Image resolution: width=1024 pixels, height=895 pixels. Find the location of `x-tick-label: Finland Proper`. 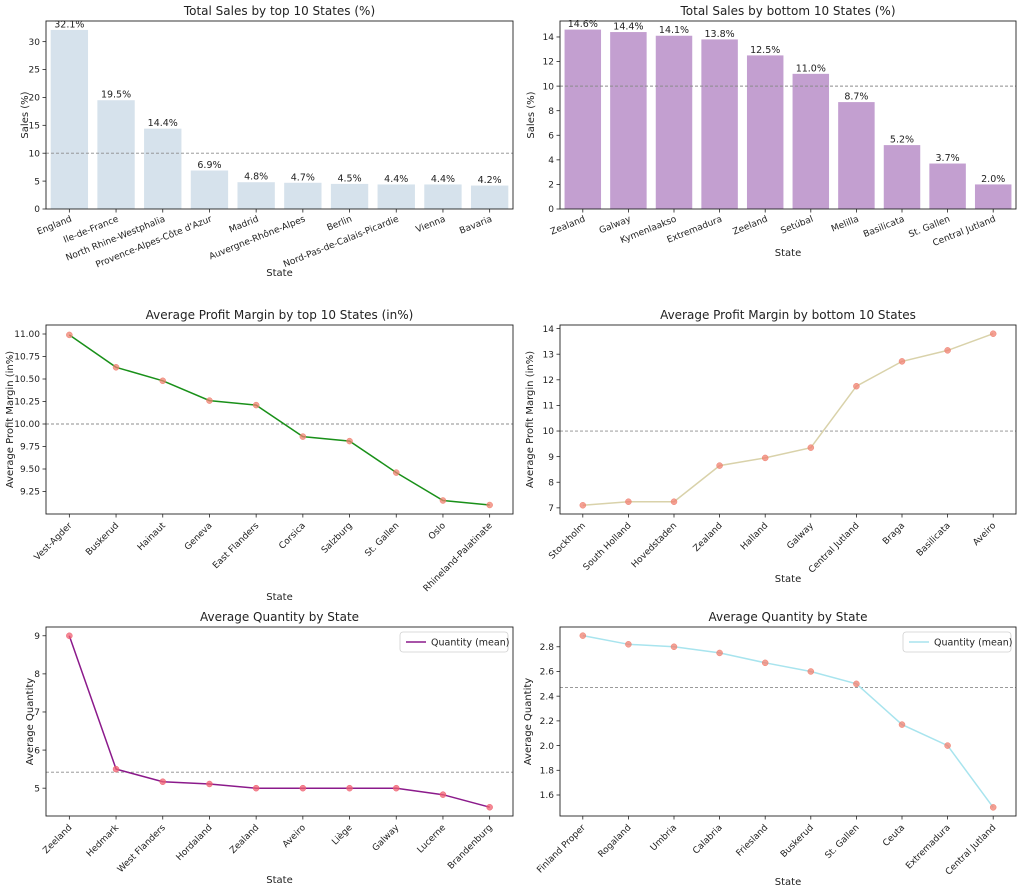

x-tick-label: Finland Proper is located at coordinates (561, 849).